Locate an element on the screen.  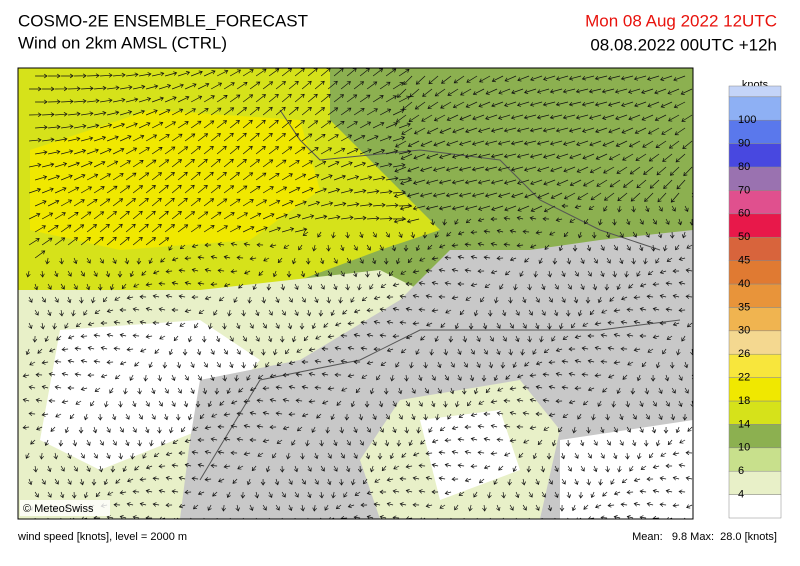
footer-description: wind speed [knots], level = 2000 m is located at coordinates (102, 537).